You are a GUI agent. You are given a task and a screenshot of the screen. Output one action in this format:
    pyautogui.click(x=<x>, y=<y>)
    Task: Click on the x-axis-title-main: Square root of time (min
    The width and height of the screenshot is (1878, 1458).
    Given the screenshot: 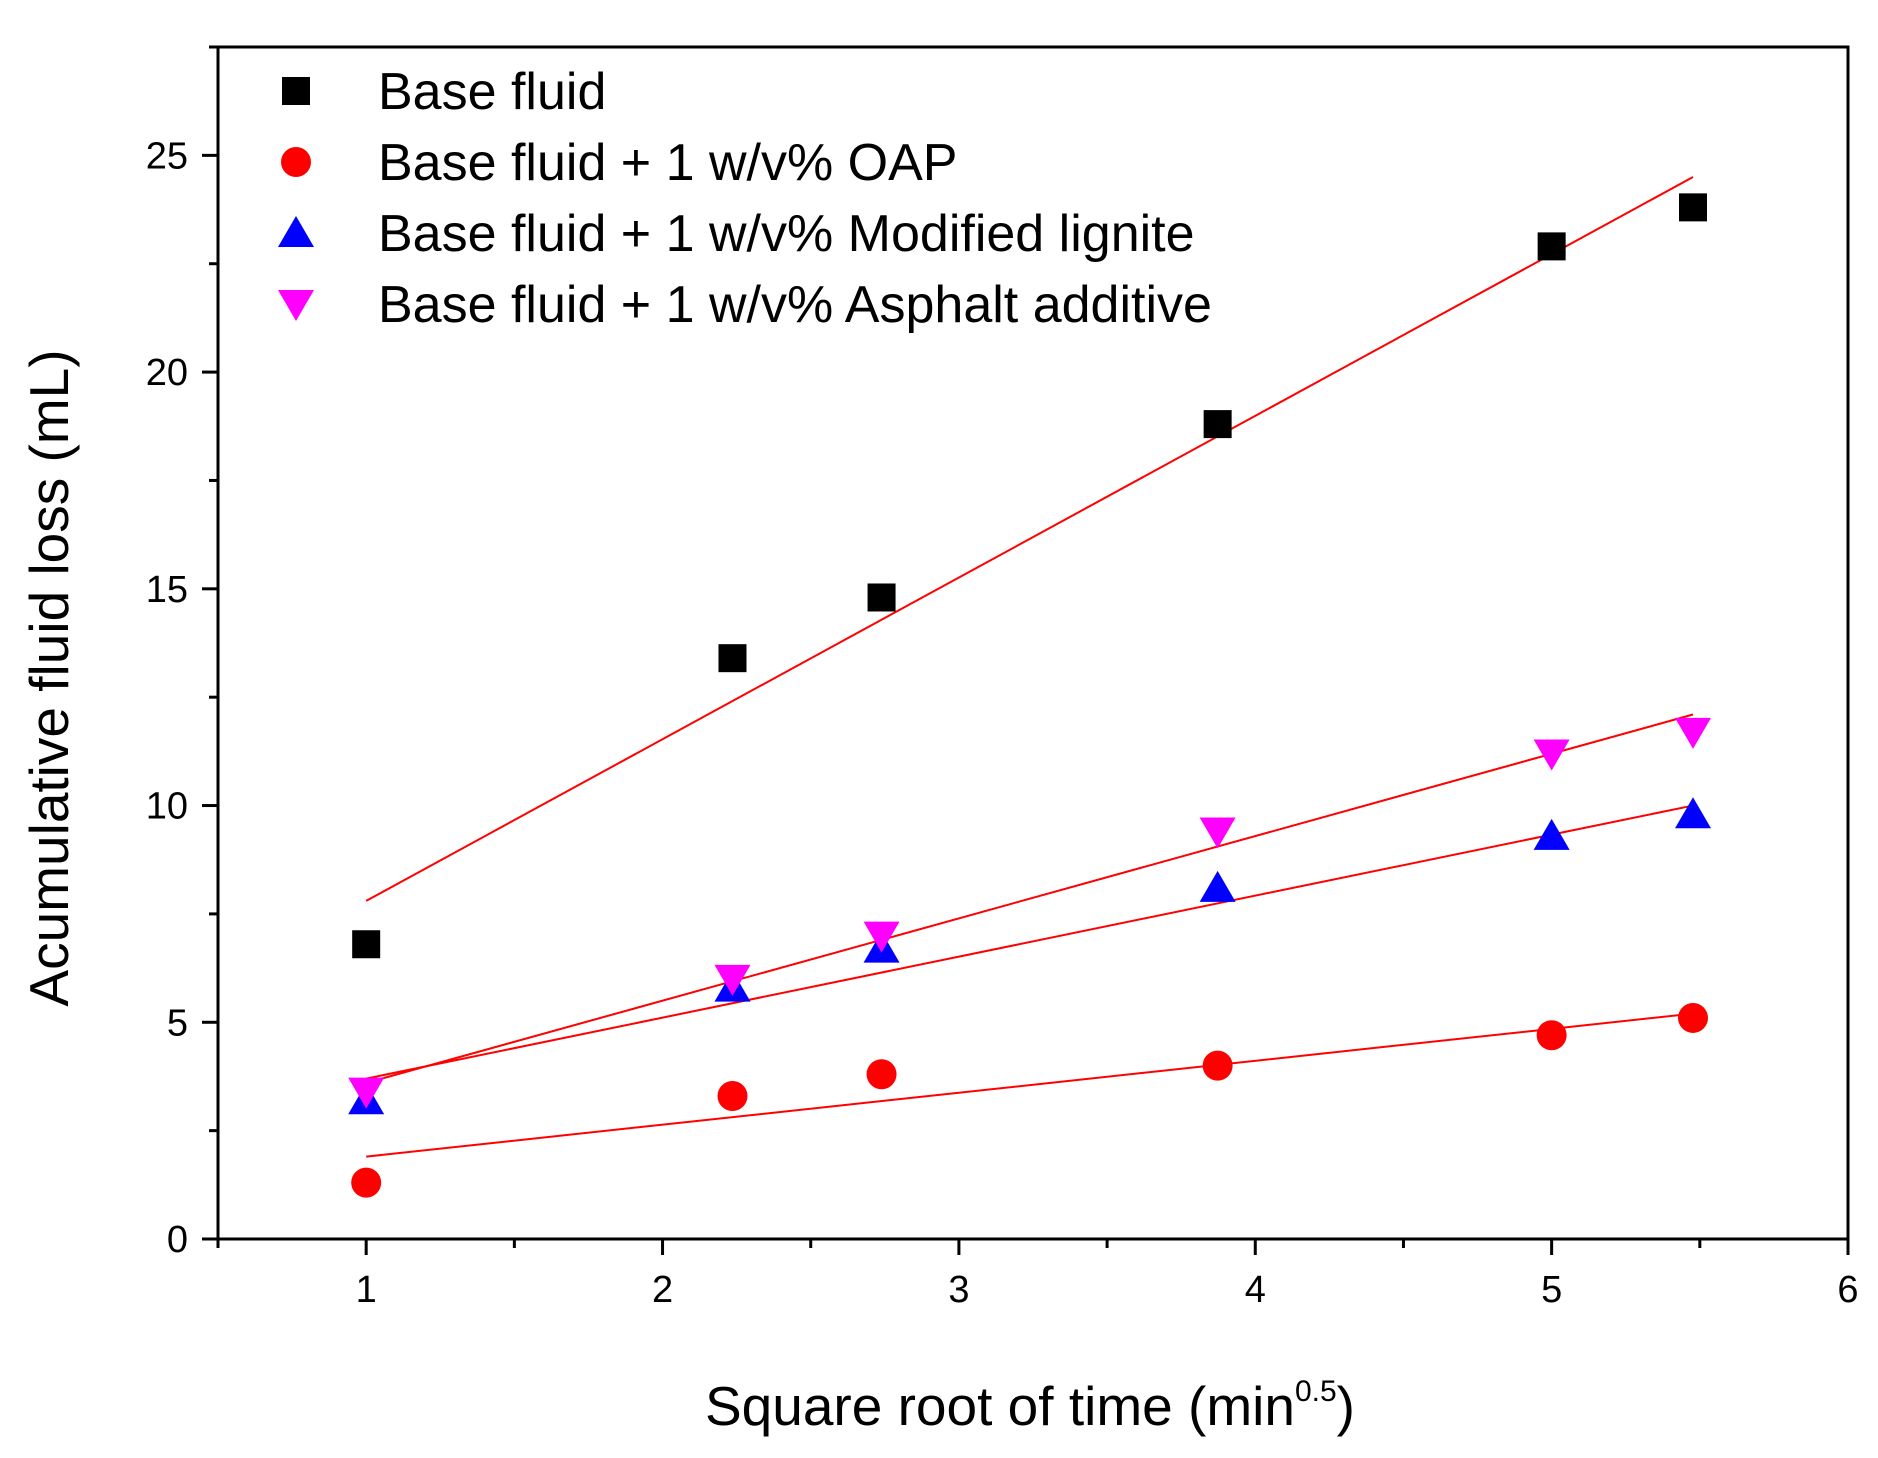 What is the action you would take?
    pyautogui.click(x=1000, y=1406)
    